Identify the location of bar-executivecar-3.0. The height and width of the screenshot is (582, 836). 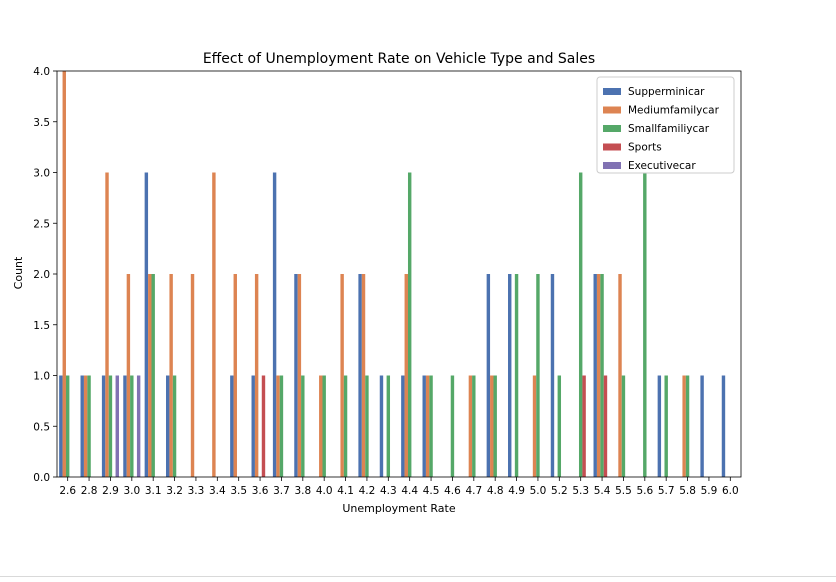
(138, 426).